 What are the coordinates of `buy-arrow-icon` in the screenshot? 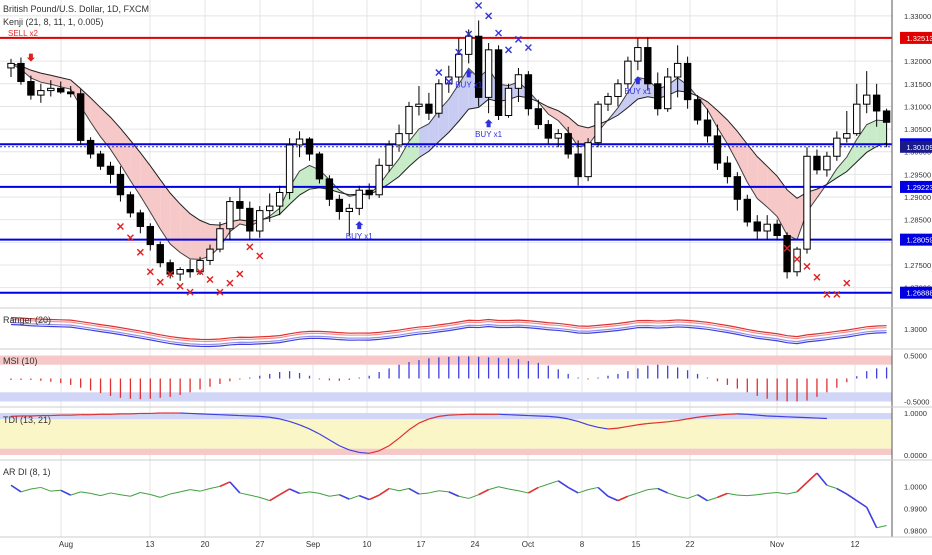 It's located at (359, 225).